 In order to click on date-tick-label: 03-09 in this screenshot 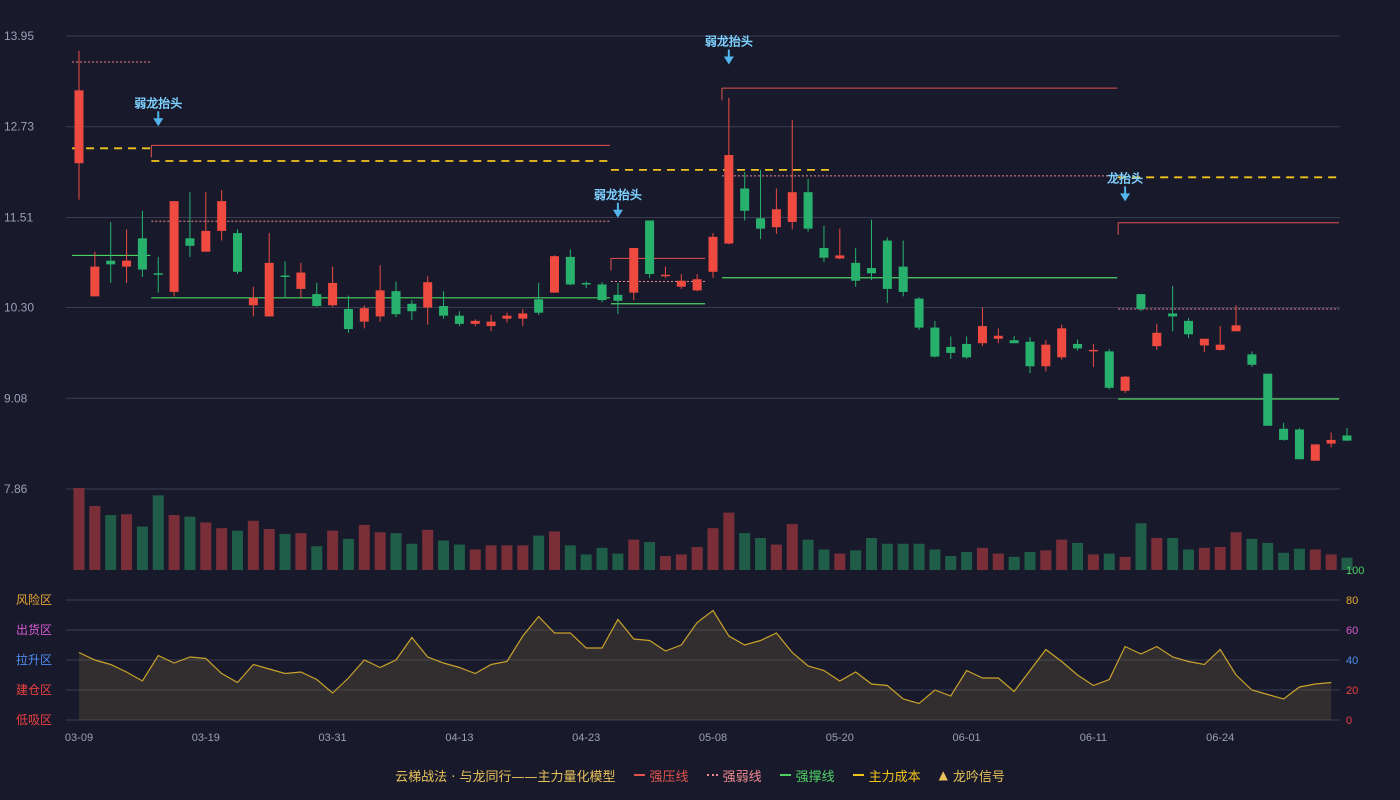, I will do `click(79, 738)`.